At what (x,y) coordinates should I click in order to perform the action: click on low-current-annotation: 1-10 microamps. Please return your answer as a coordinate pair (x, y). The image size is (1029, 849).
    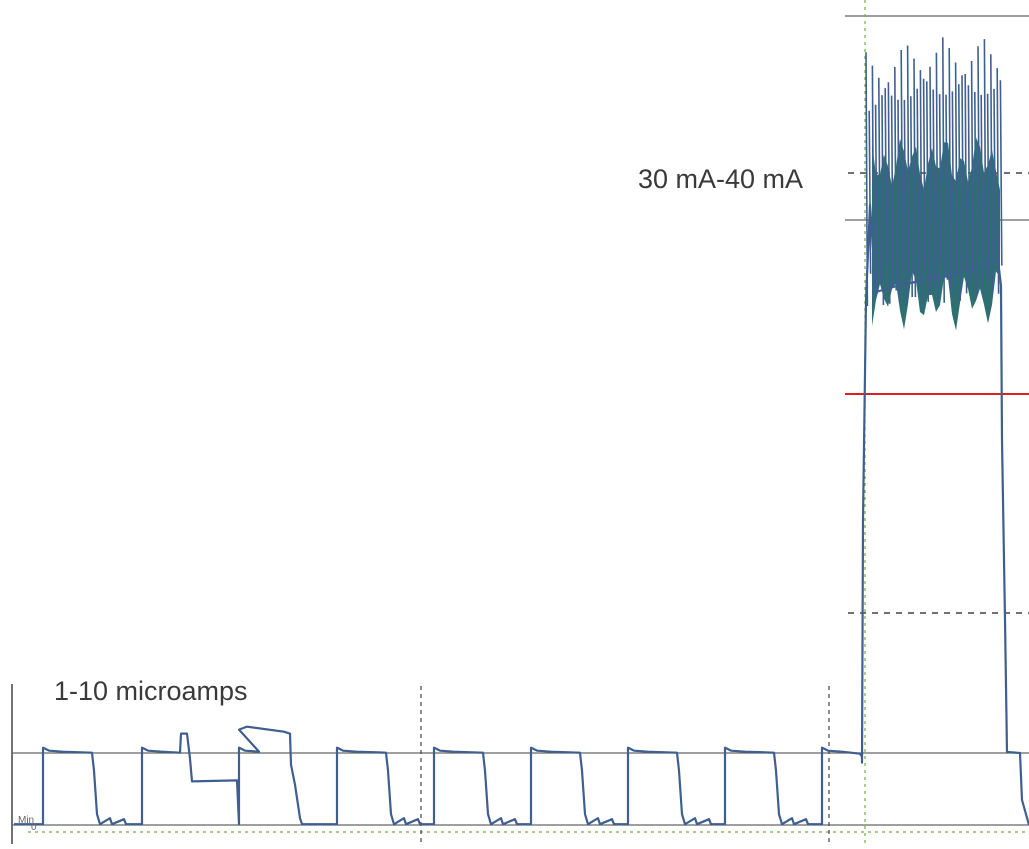
    Looking at the image, I should click on (151, 691).